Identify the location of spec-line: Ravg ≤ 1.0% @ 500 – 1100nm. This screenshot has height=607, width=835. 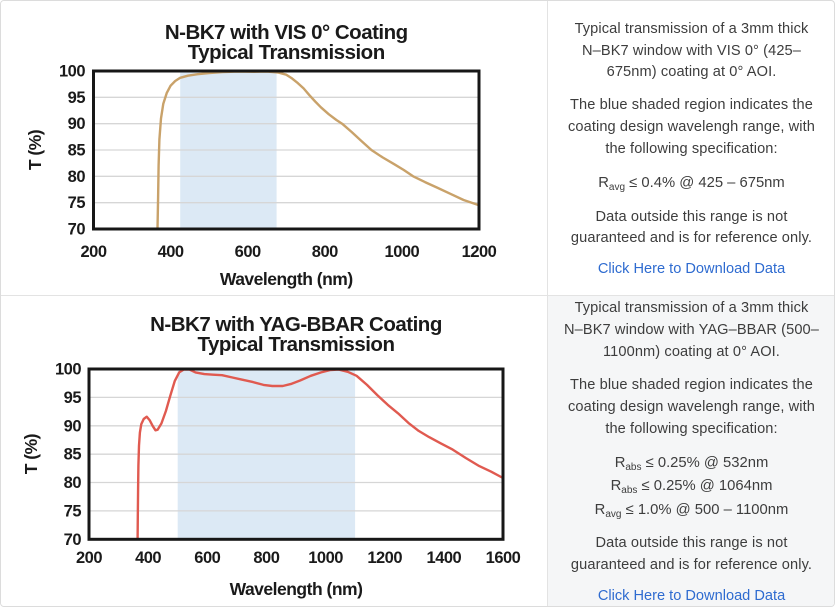
(691, 510).